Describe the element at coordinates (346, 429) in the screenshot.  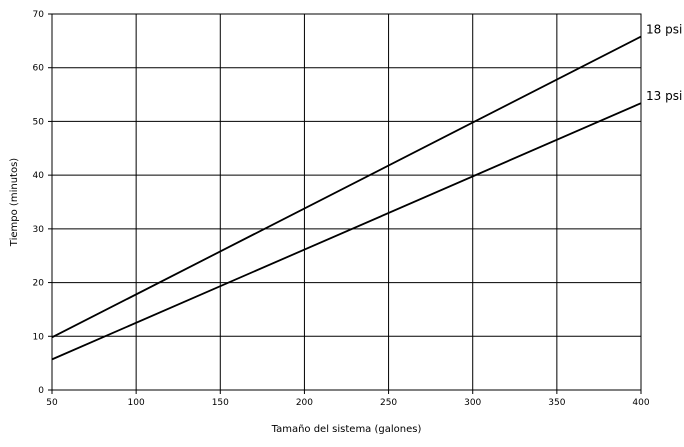
I see `x-axis-label: Tamaño del sistema (galones)` at that location.